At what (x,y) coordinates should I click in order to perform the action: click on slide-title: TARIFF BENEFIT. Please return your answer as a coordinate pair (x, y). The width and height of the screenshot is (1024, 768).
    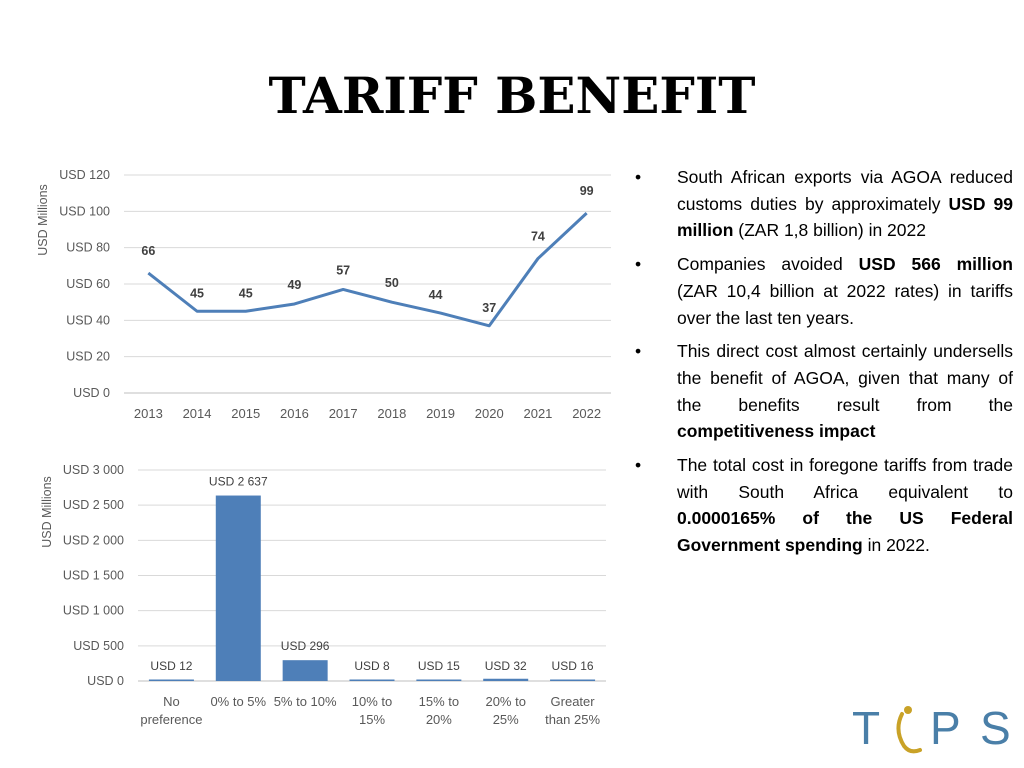
    Looking at the image, I should click on (512, 95).